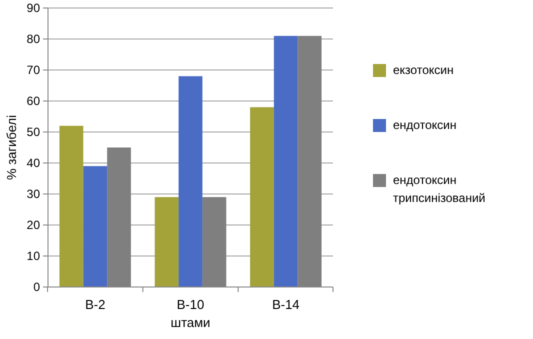  What do you see at coordinates (286, 304) in the screenshot?
I see `x-tick-label: В-14` at bounding box center [286, 304].